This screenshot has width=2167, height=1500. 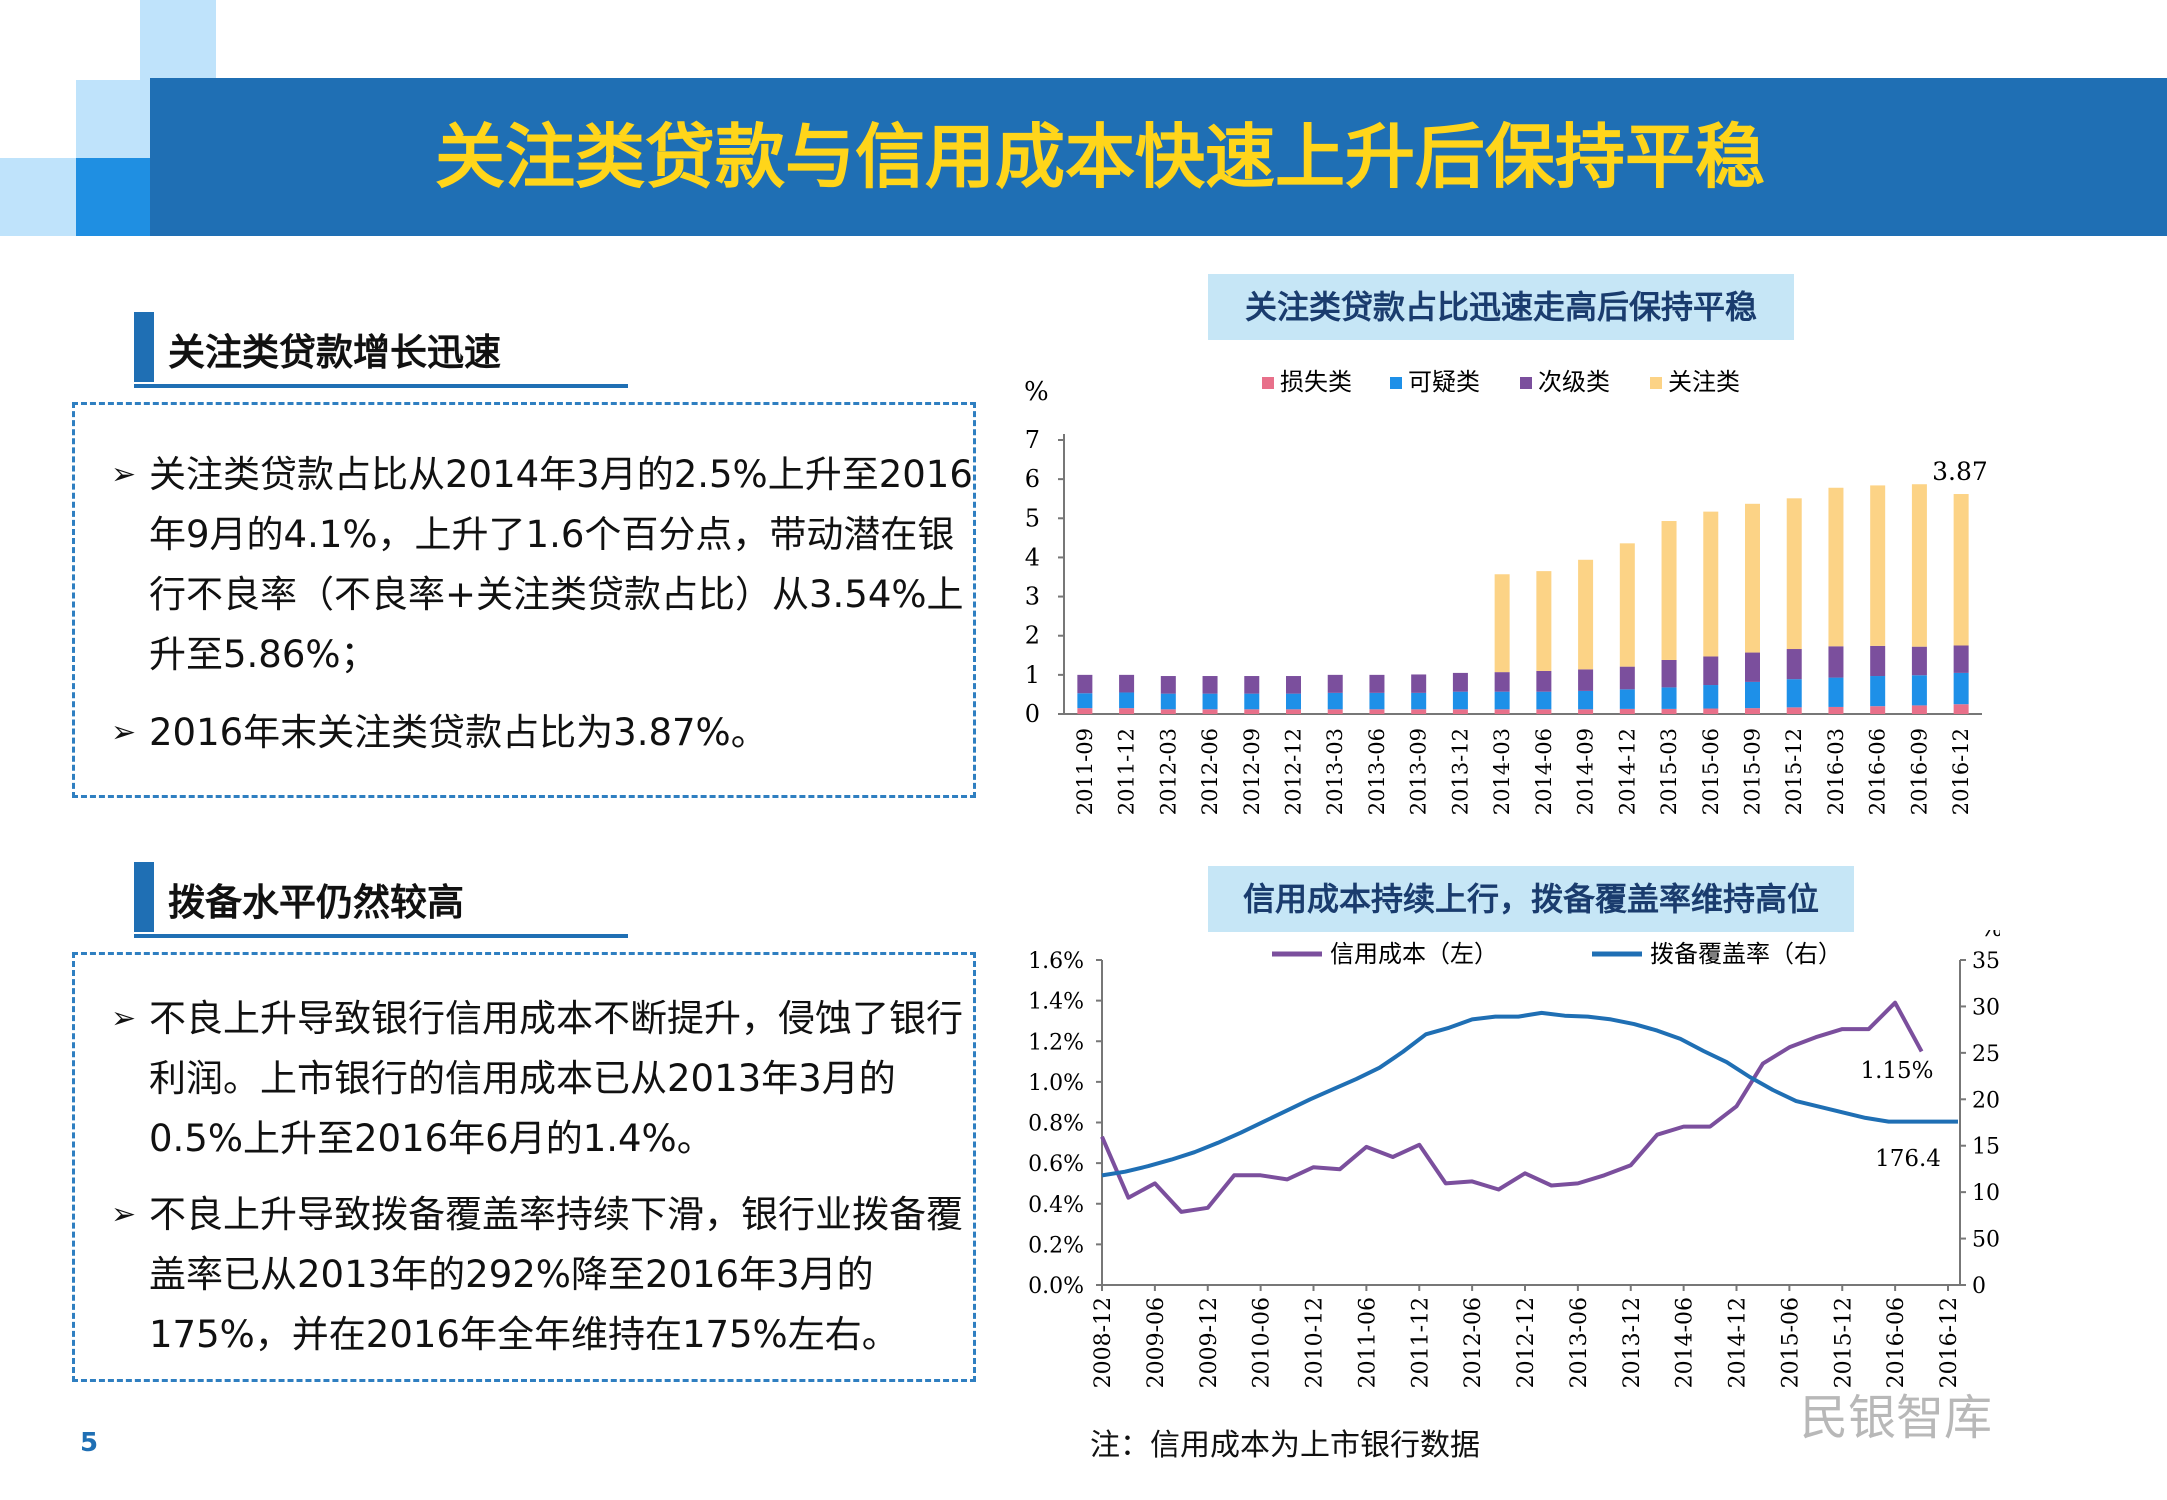 What do you see at coordinates (1032, 714) in the screenshot?
I see `chart1-y-tick: 0` at bounding box center [1032, 714].